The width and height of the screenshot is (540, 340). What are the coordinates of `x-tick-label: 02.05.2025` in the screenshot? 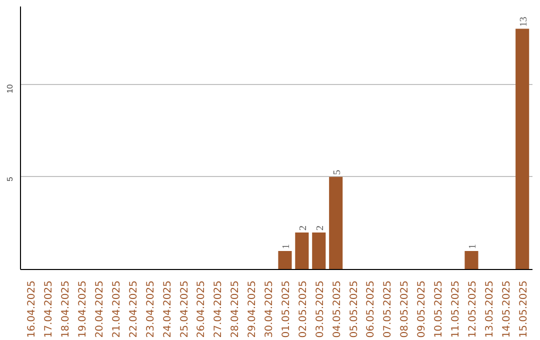 It's located at (303, 309).